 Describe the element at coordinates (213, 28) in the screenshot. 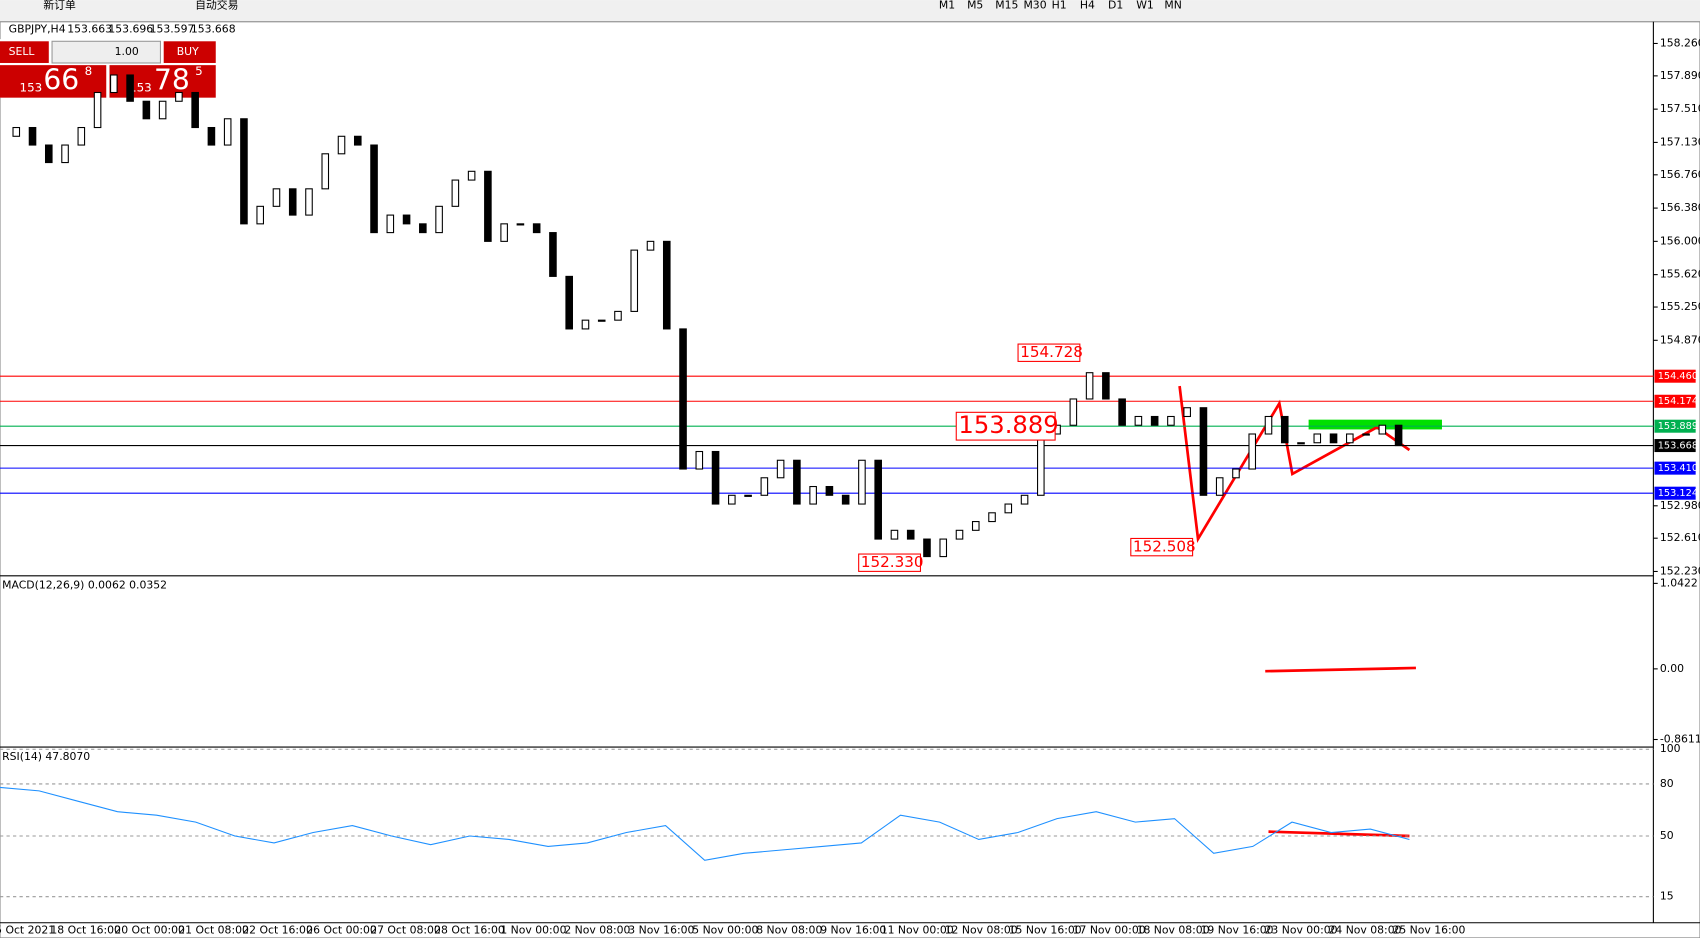

I see `quote-value: 153.668` at that location.